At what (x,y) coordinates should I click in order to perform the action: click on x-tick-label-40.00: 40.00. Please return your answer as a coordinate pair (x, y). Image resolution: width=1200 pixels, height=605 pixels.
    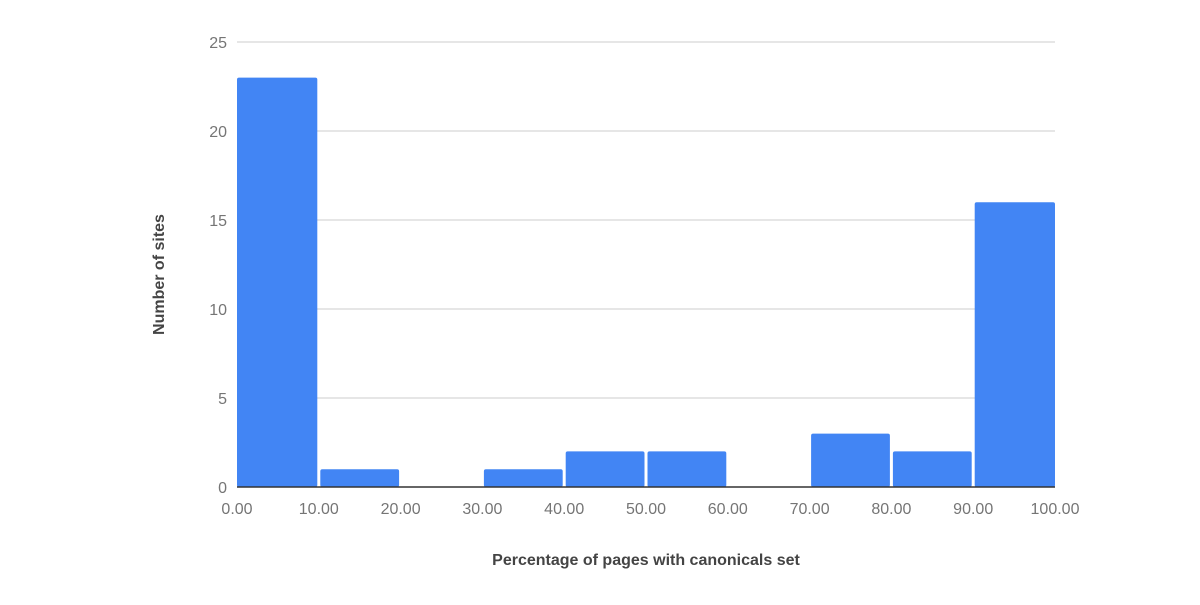
    Looking at the image, I should click on (564, 509).